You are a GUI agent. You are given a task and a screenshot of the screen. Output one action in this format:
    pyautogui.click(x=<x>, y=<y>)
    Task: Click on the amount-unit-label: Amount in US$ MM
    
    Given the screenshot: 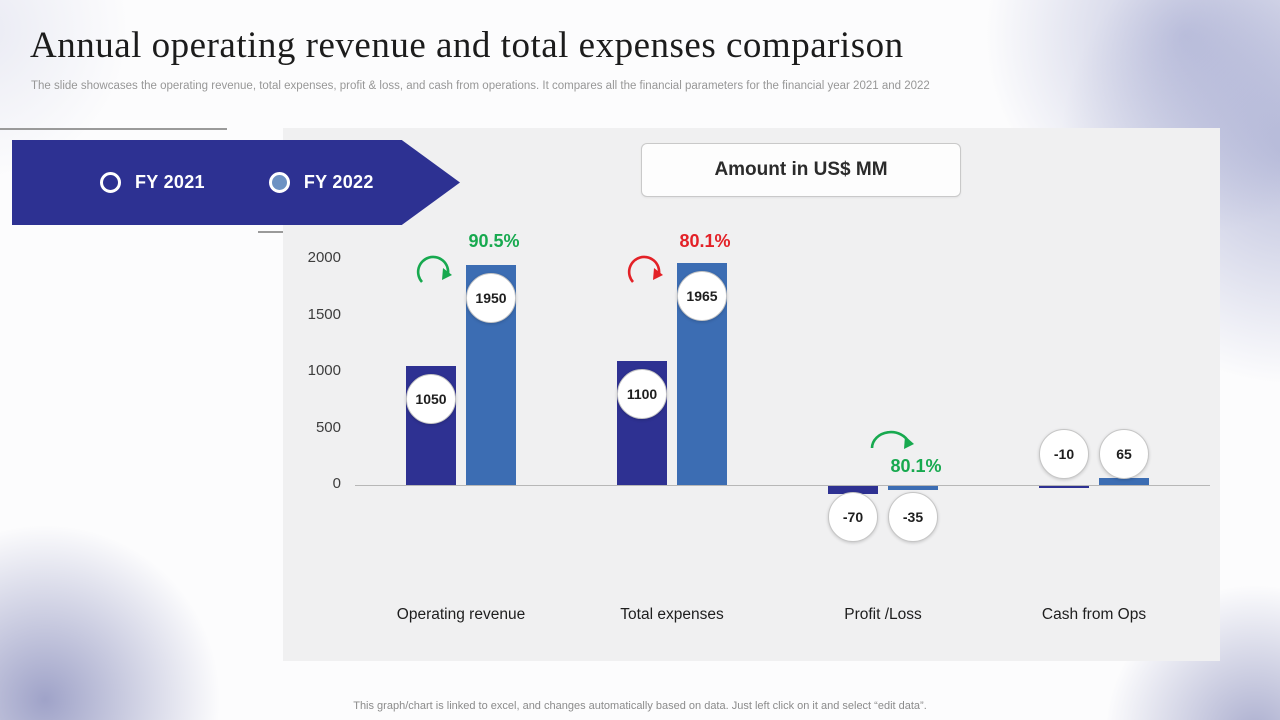 What is the action you would take?
    pyautogui.click(x=801, y=169)
    